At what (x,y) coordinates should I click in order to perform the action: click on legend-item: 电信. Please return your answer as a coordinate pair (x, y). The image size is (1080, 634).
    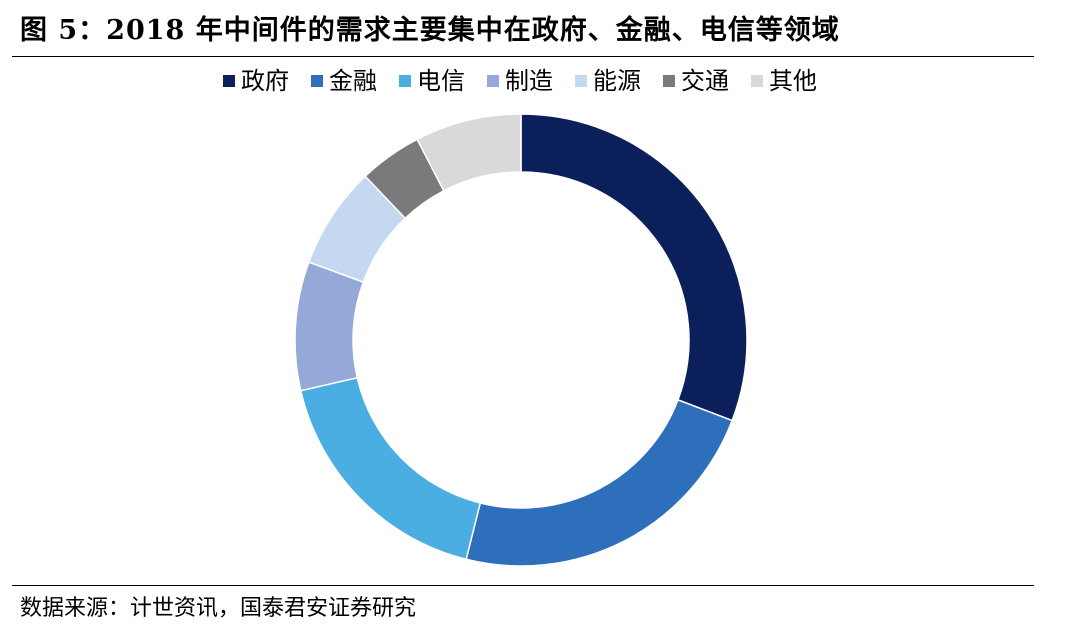
    Looking at the image, I should click on (432, 81).